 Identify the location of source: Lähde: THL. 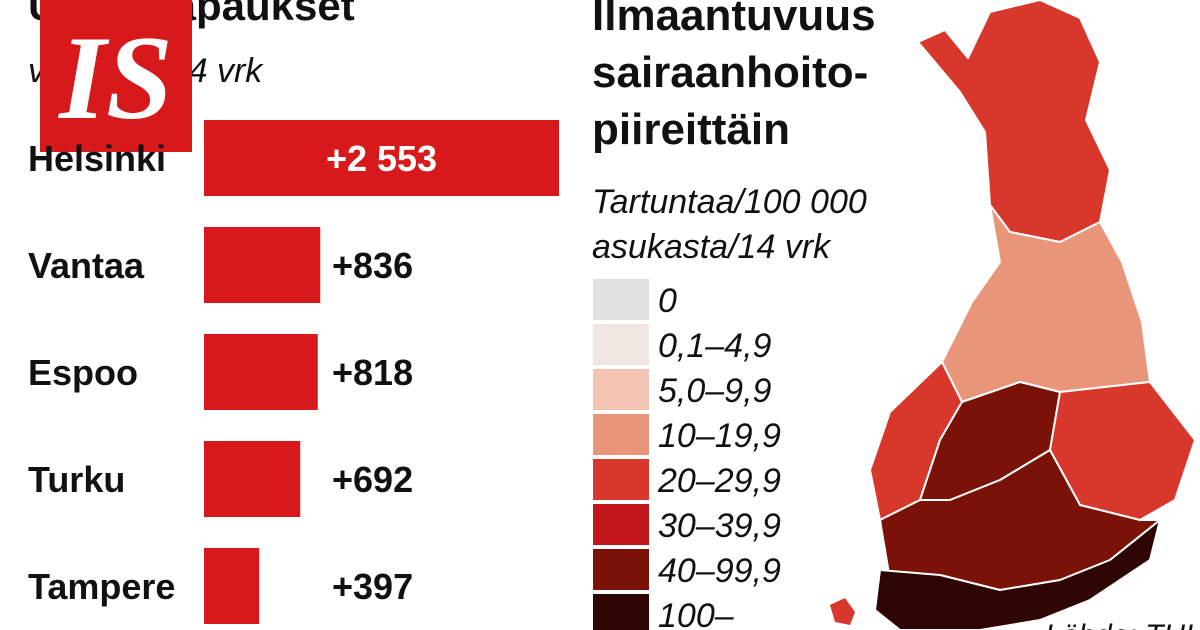
(1122, 624).